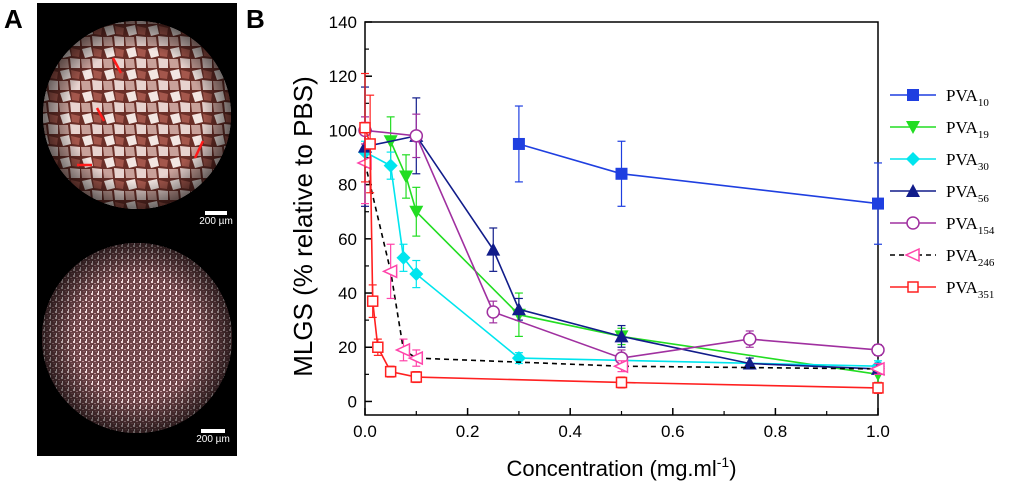  I want to click on y-tick-label: 140, so click(343, 22).